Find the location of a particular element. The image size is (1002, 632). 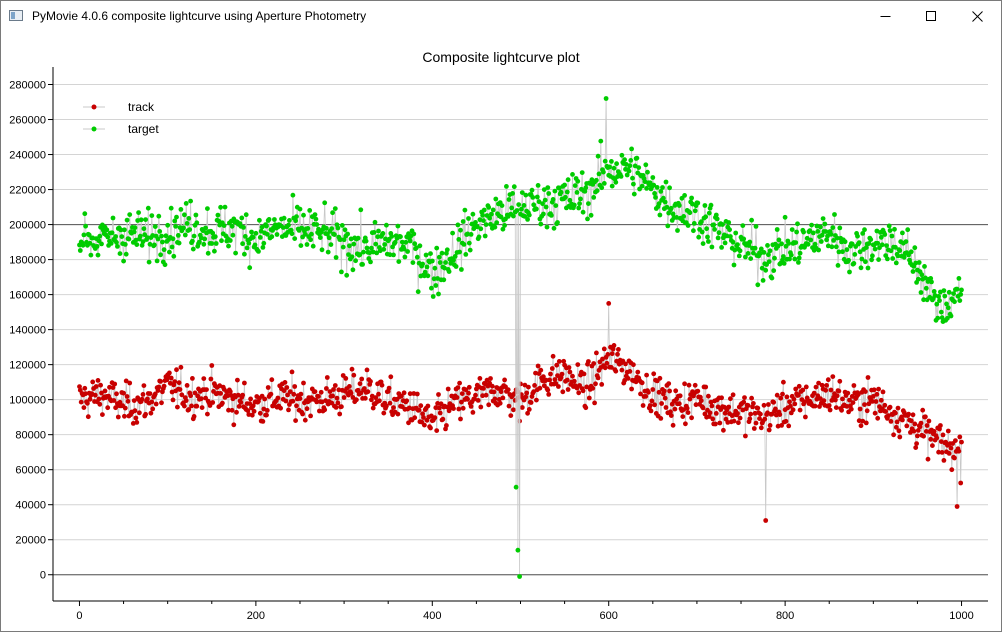

y-tick-label: 60000 is located at coordinates (30, 471).